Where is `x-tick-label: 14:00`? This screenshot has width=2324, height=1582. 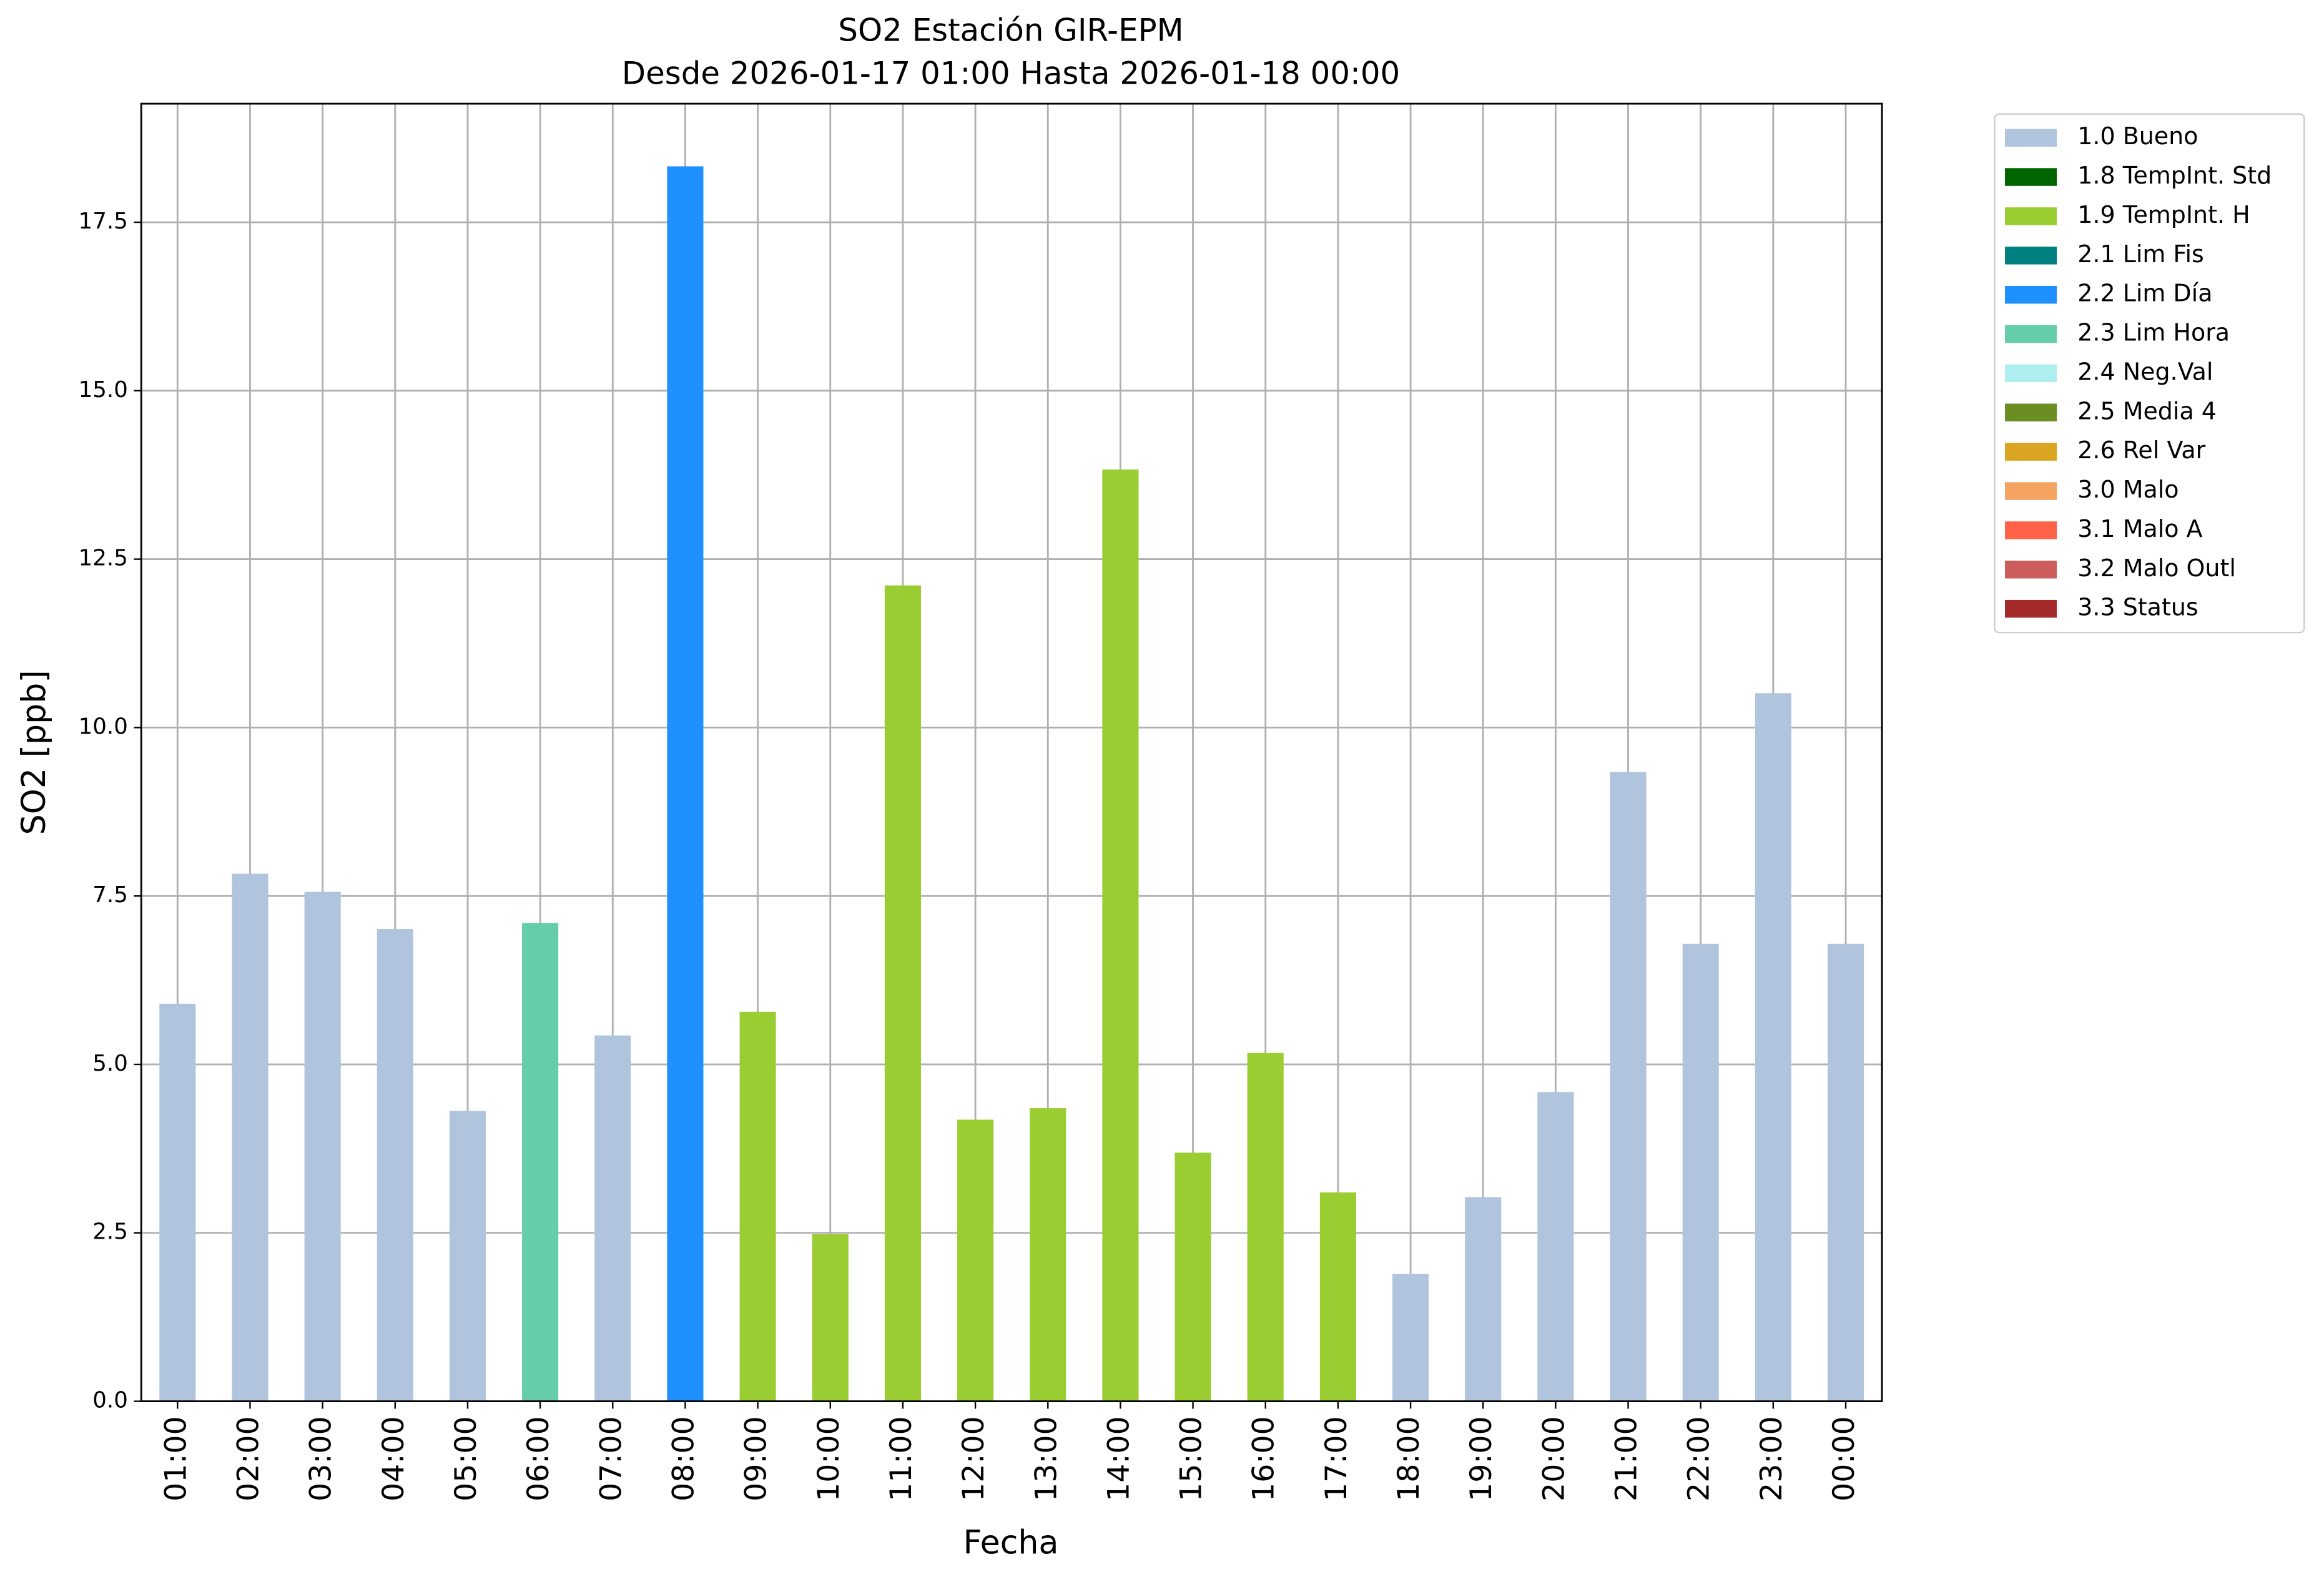 x-tick-label: 14:00 is located at coordinates (1118, 1458).